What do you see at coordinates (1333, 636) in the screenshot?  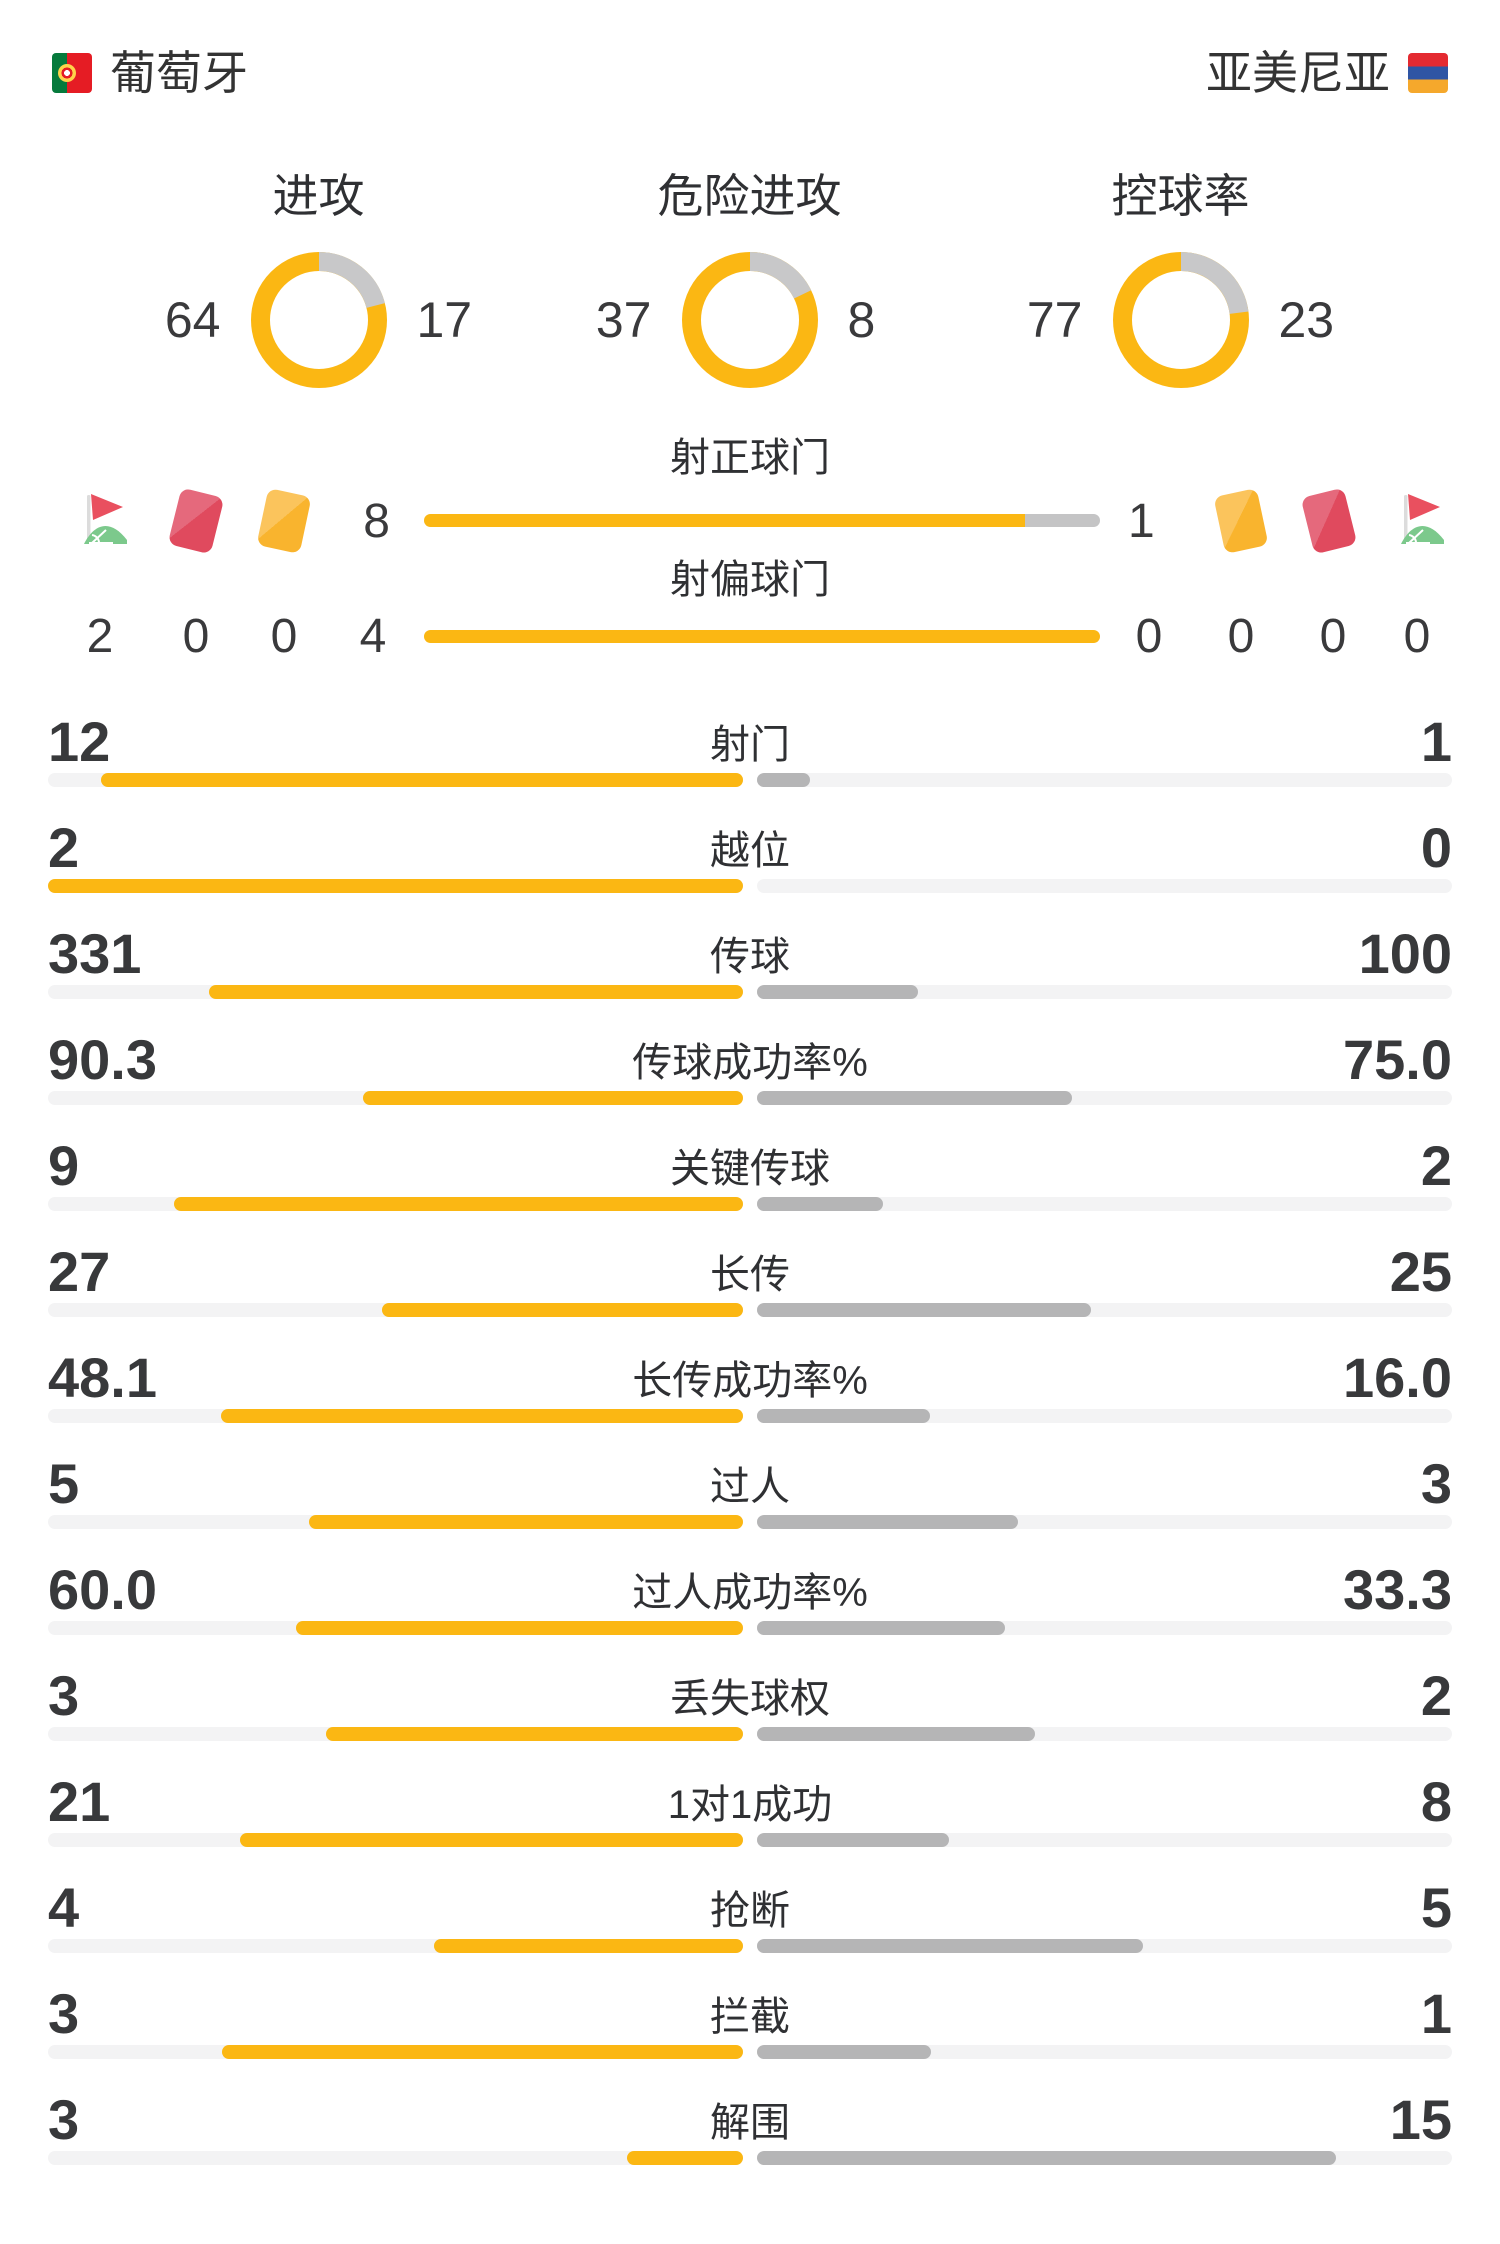 I see `away-red-cards-count: 0` at bounding box center [1333, 636].